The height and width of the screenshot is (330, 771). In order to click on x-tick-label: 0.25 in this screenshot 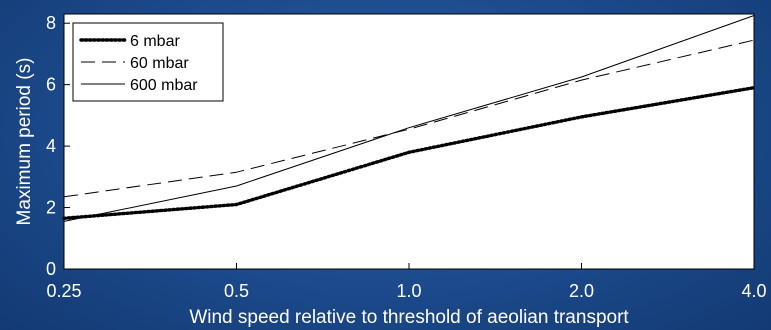, I will do `click(63, 291)`.